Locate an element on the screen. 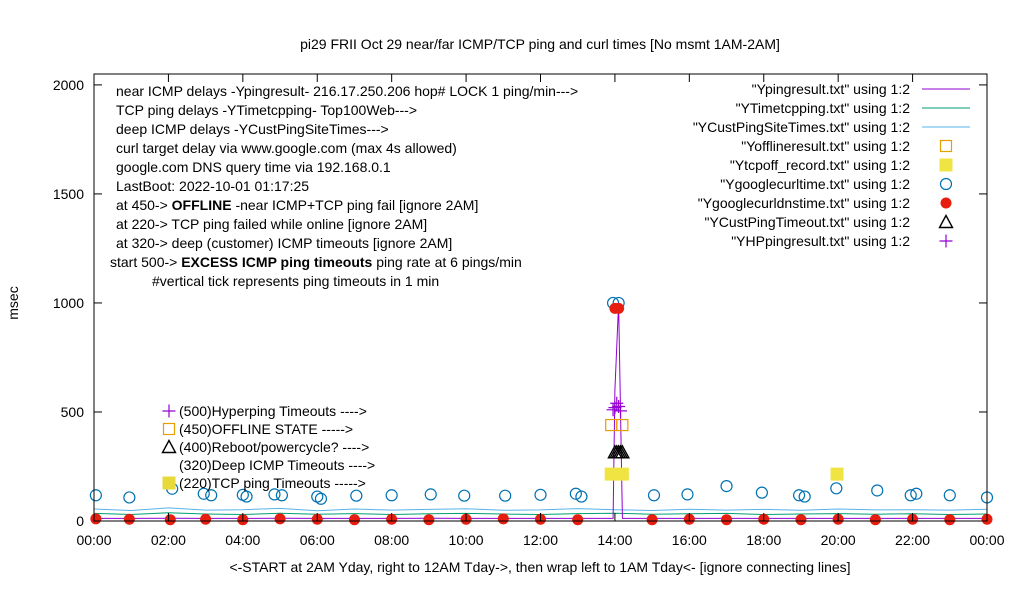 This screenshot has width=1020, height=600. series-line is located at coordinates (540, 509).